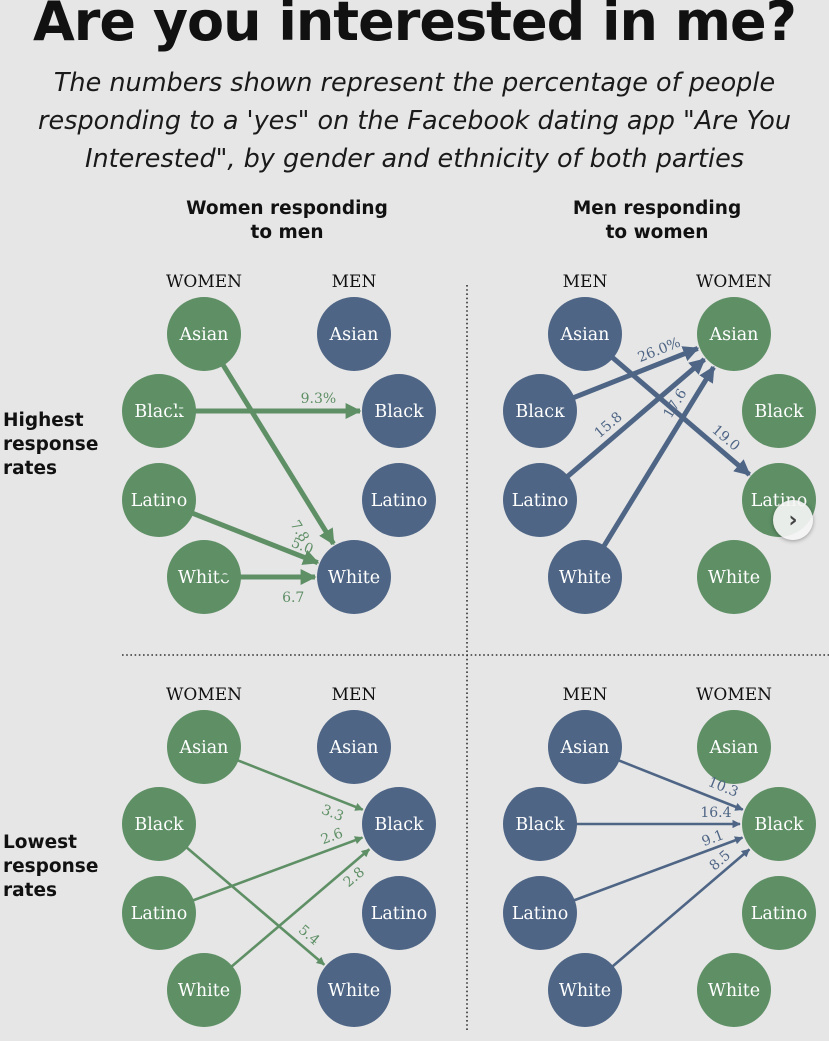  What do you see at coordinates (793, 520) in the screenshot?
I see `next-slide-button: ›` at bounding box center [793, 520].